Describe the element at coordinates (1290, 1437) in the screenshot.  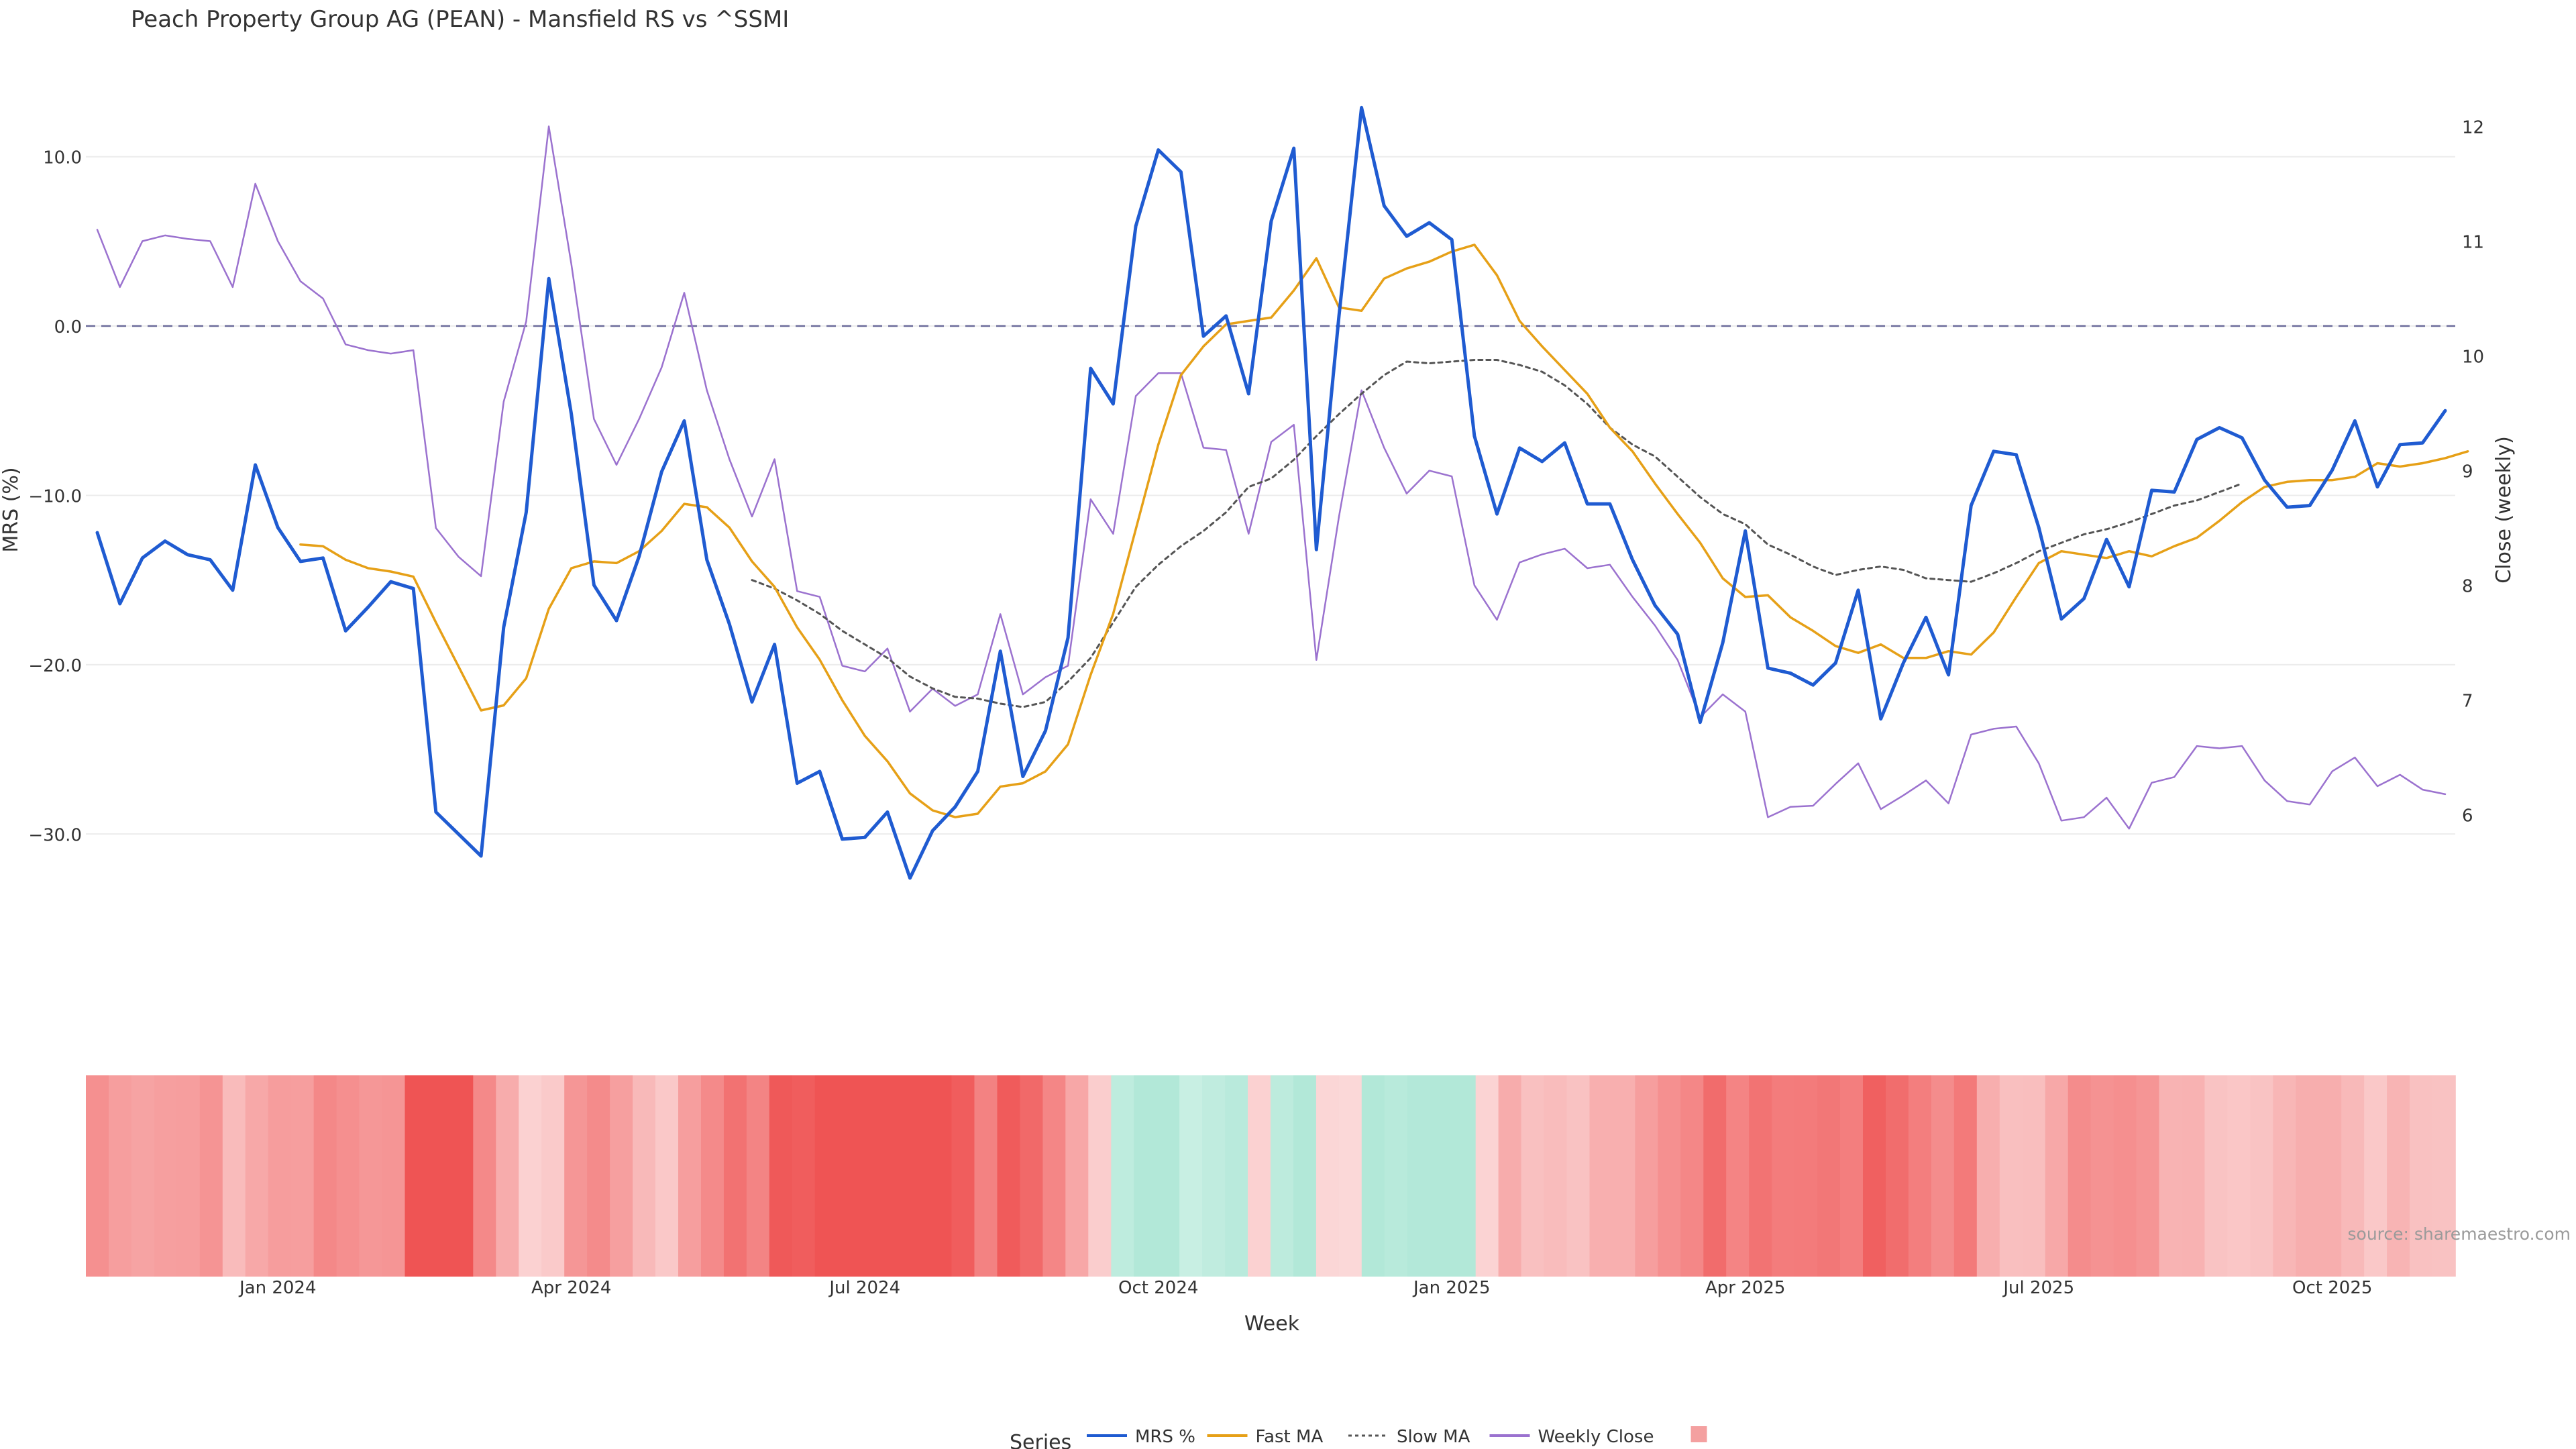
I see `legend-item-label: Fast MA` at that location.